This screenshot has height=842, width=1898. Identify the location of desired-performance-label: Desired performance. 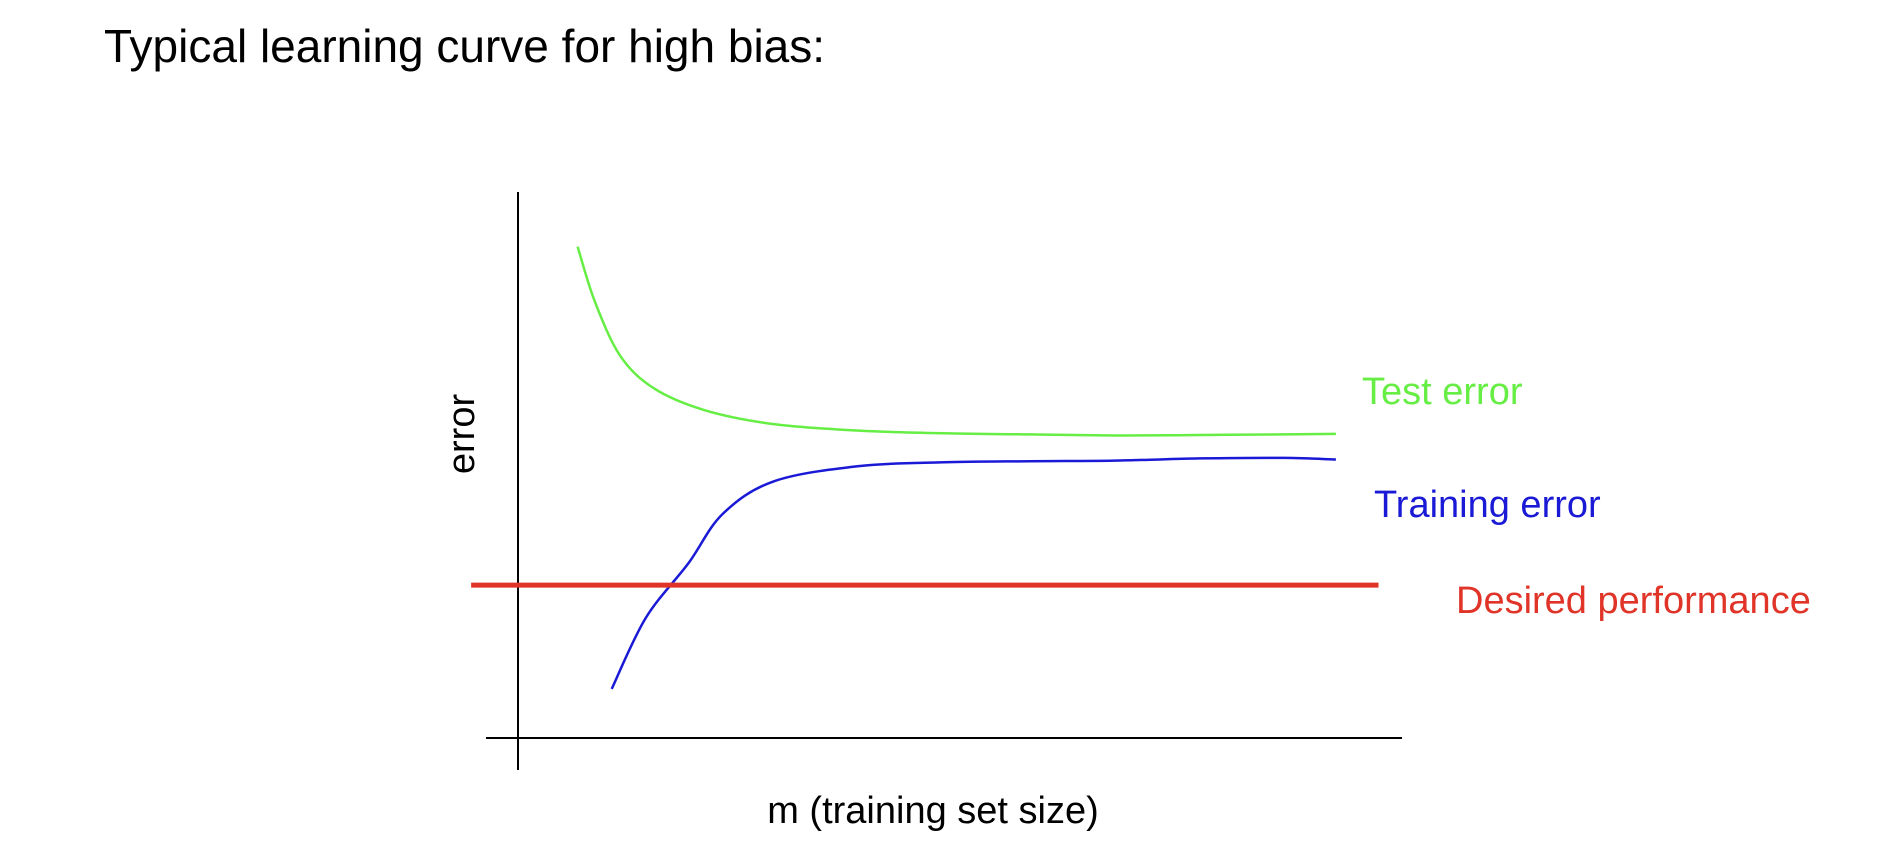
(1633, 601).